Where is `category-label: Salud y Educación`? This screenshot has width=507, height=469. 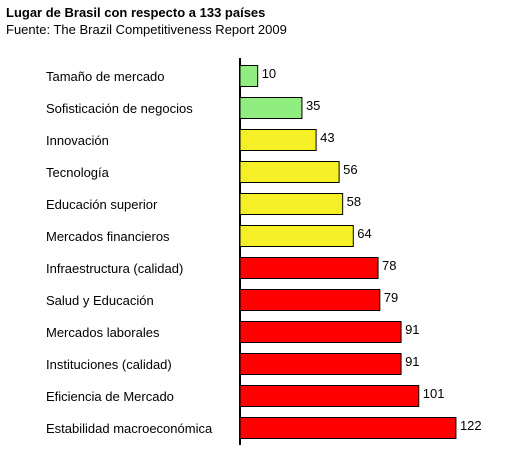 category-label: Salud y Educación is located at coordinates (100, 300).